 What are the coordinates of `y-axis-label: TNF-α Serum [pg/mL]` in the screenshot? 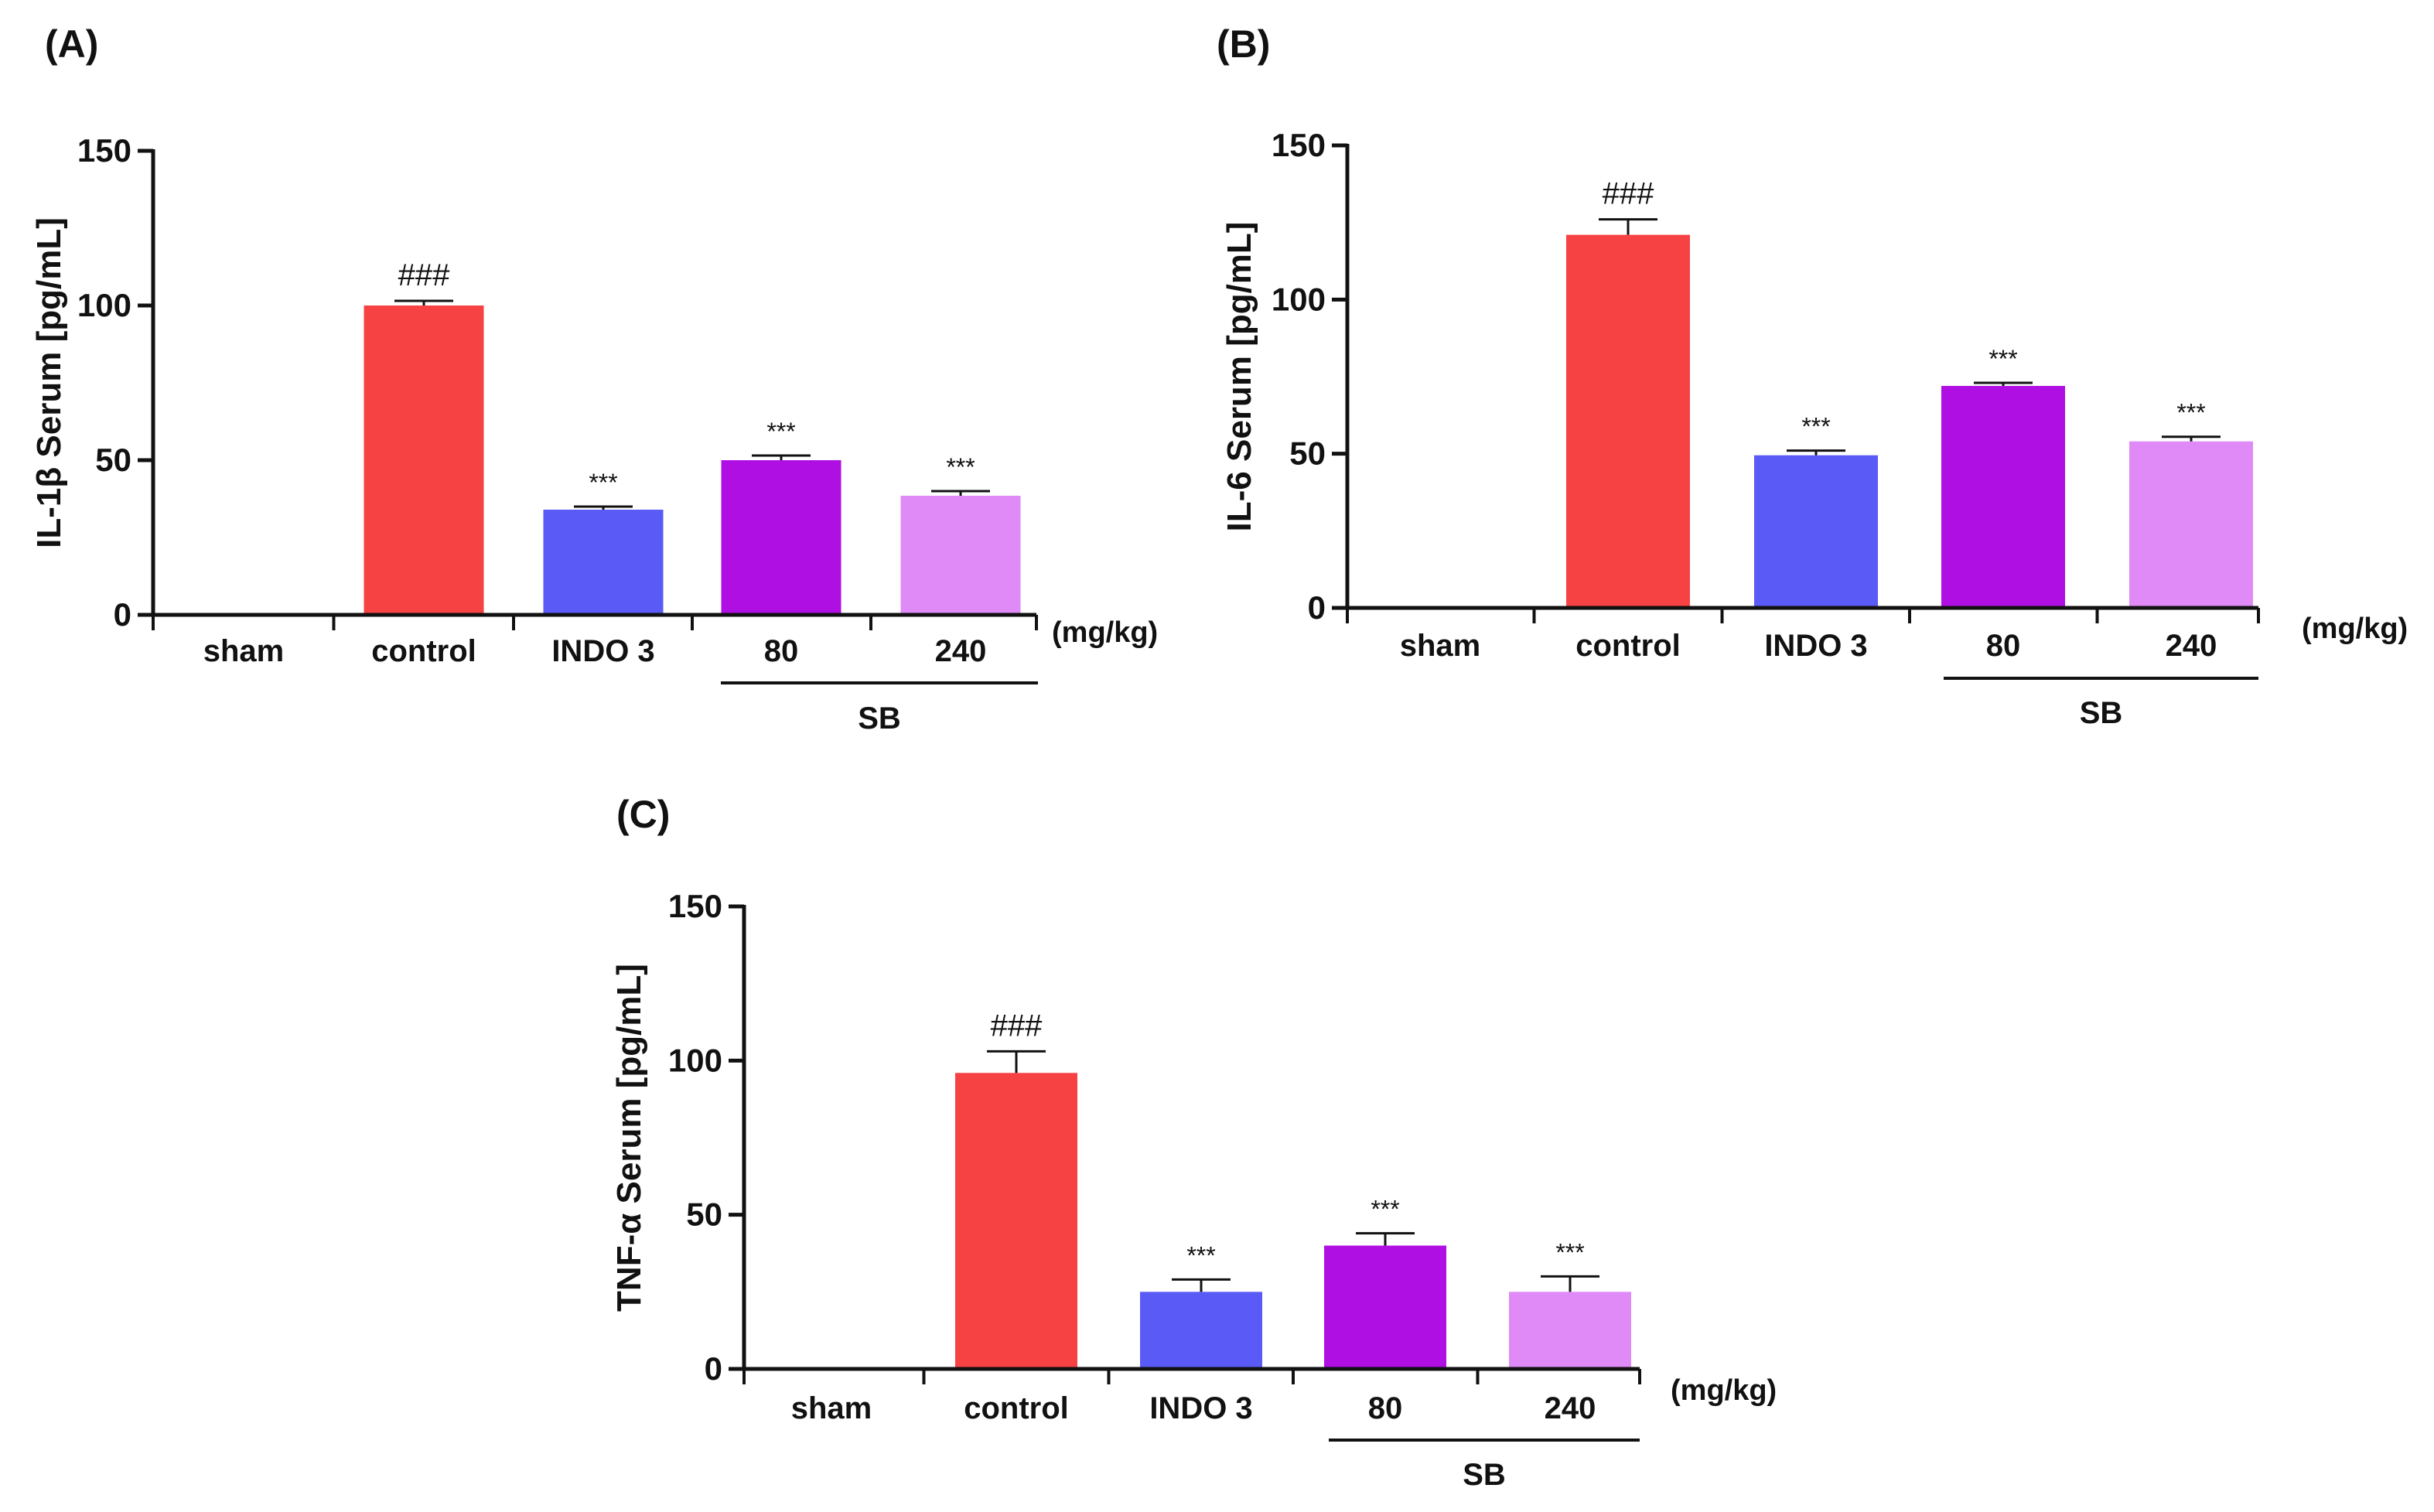 It's located at (629, 1138).